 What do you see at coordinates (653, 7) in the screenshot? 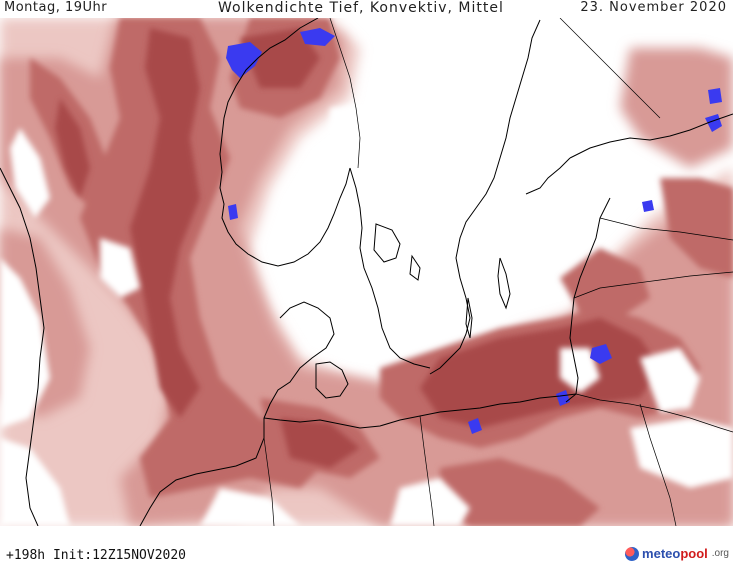
I see `forecast-date: 23. November 2020` at bounding box center [653, 7].